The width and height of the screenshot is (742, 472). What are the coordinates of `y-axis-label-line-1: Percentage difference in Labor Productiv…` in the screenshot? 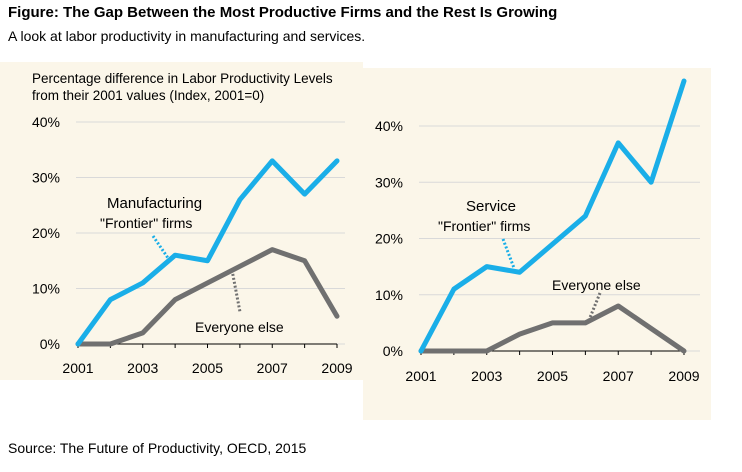 It's located at (182, 78).